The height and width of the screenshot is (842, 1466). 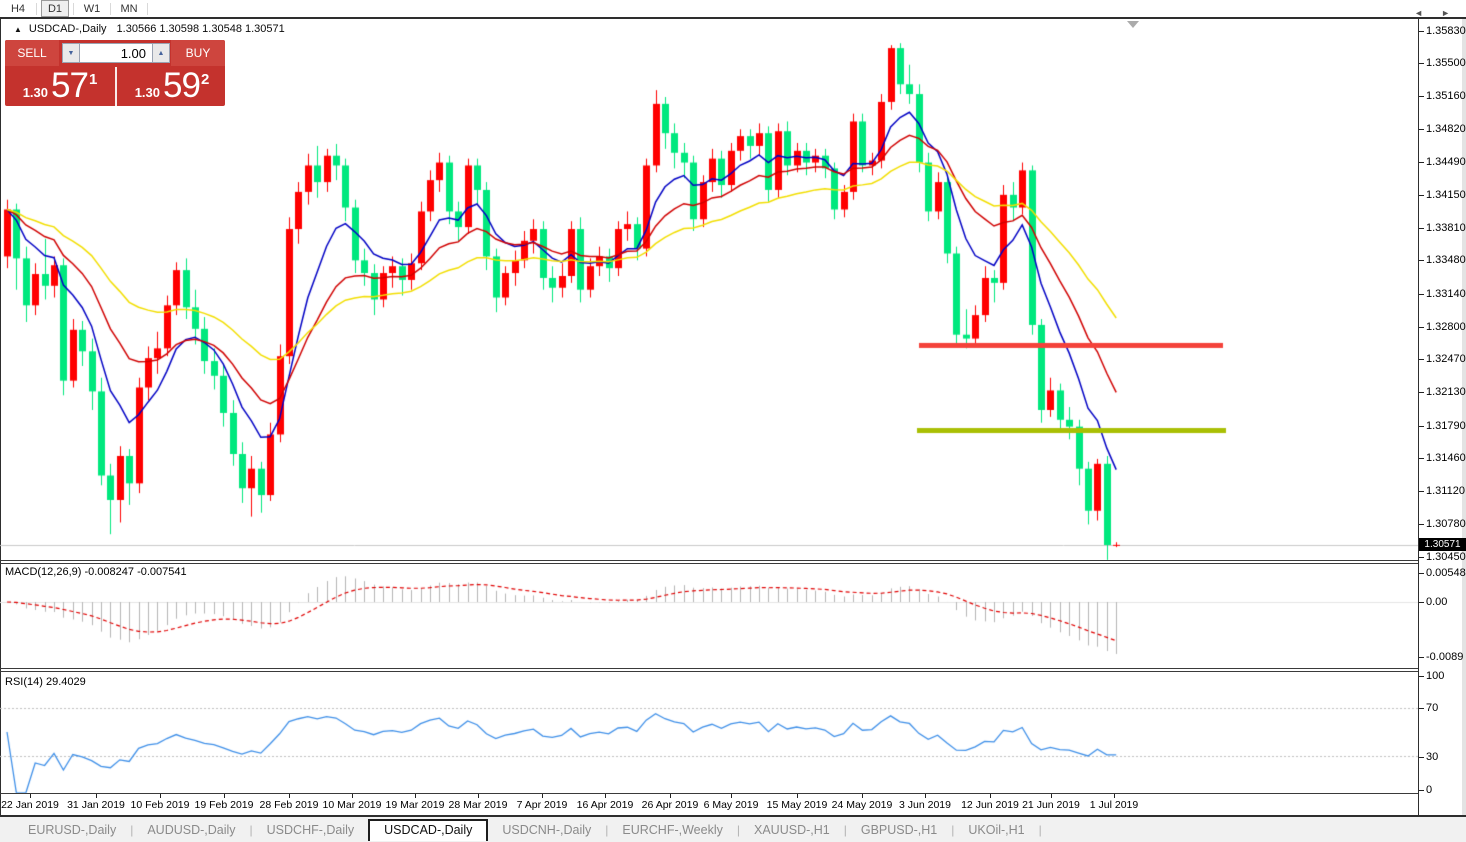 I want to click on symbol-tab-usdcad: USDCAD-,Daily, so click(x=428, y=829).